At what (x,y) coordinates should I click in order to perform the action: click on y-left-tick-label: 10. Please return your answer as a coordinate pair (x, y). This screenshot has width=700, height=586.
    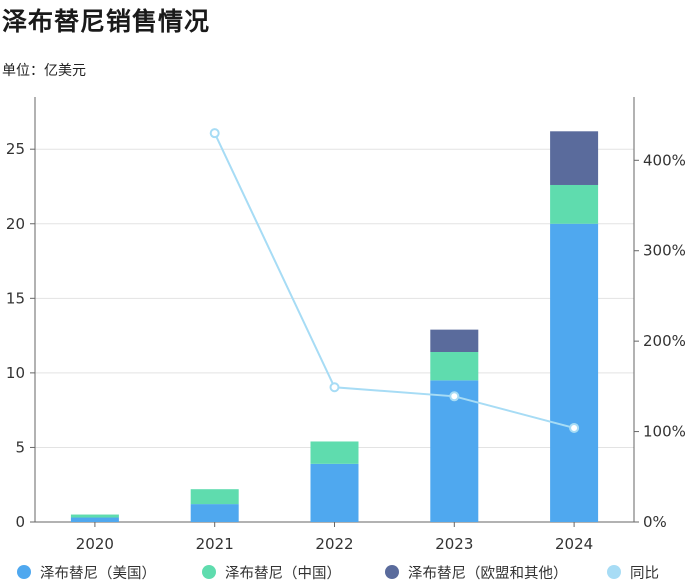
    Looking at the image, I should click on (15, 373).